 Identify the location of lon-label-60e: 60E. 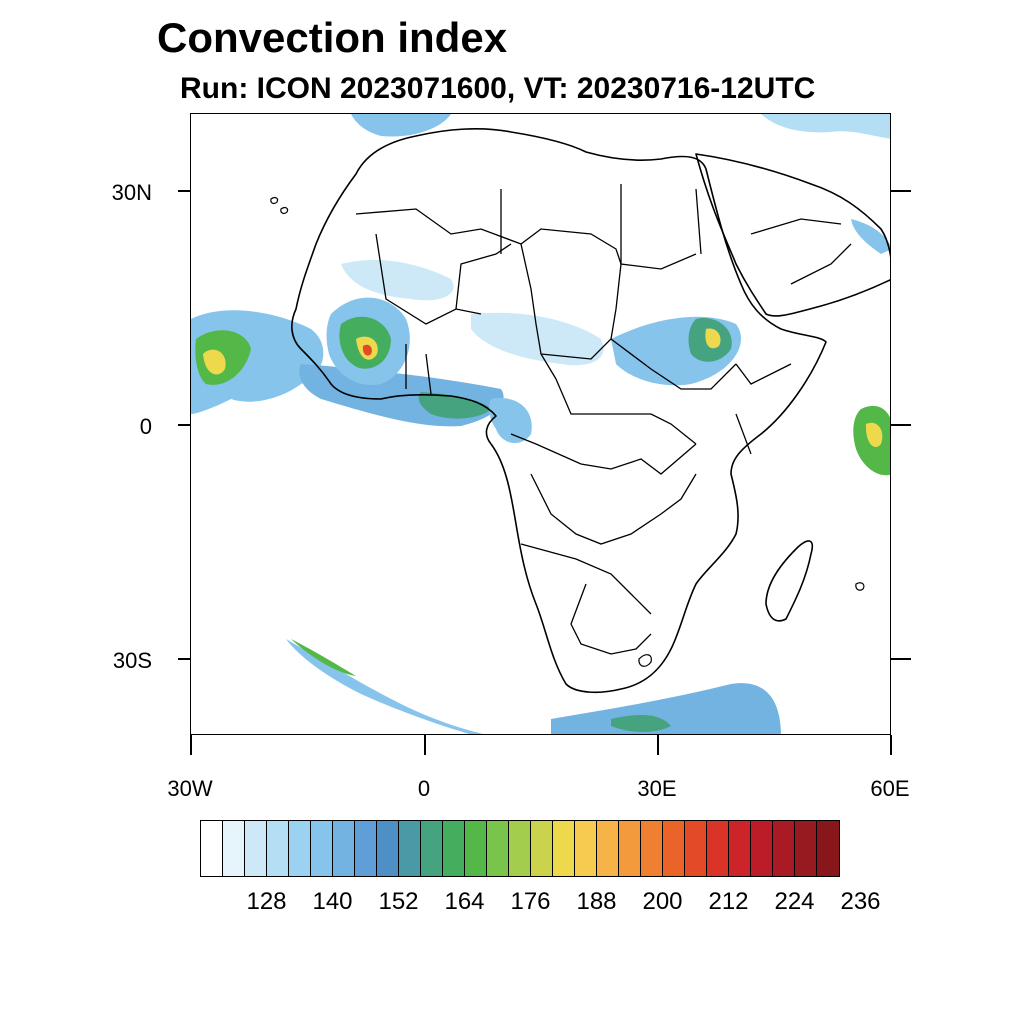
(890, 788).